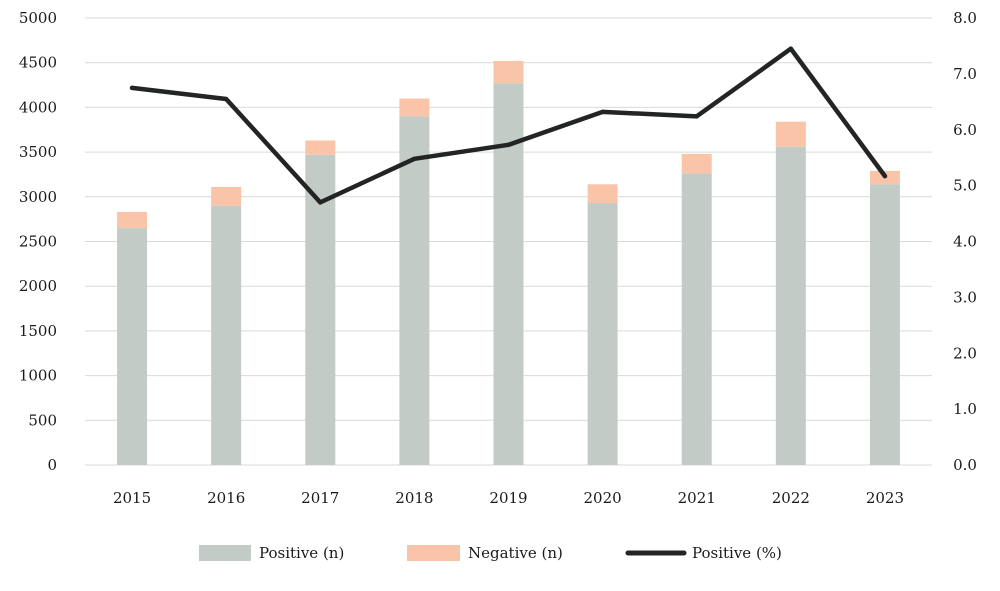 The image size is (1000, 591). I want to click on bar-negative-2016, so click(226, 196).